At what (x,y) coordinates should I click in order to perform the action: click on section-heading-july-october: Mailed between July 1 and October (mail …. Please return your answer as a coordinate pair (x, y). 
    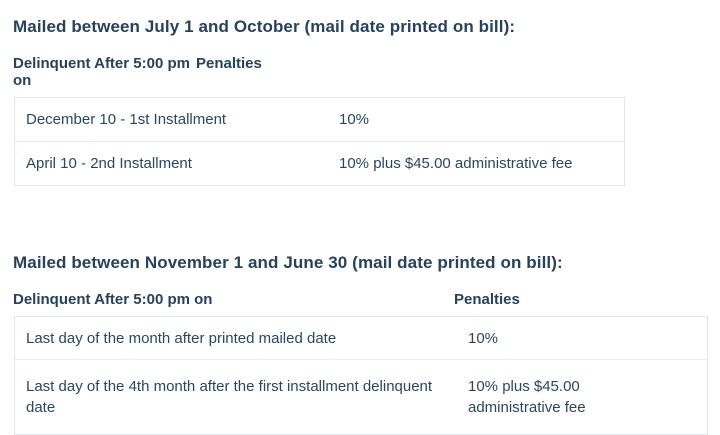
    Looking at the image, I should click on (264, 26).